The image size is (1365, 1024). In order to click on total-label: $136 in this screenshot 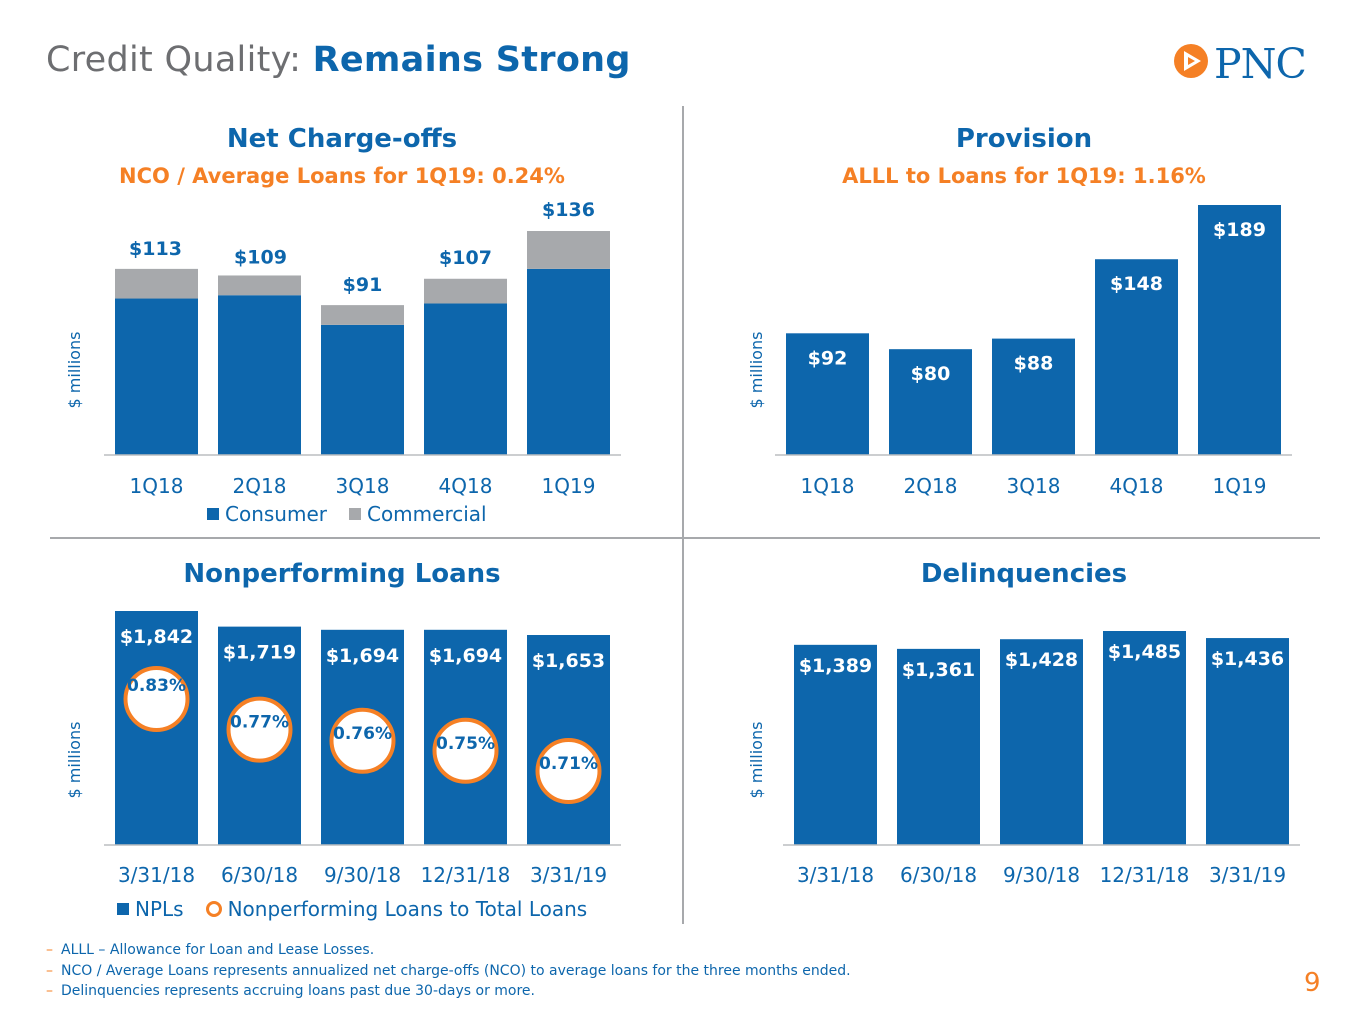, I will do `click(568, 210)`.